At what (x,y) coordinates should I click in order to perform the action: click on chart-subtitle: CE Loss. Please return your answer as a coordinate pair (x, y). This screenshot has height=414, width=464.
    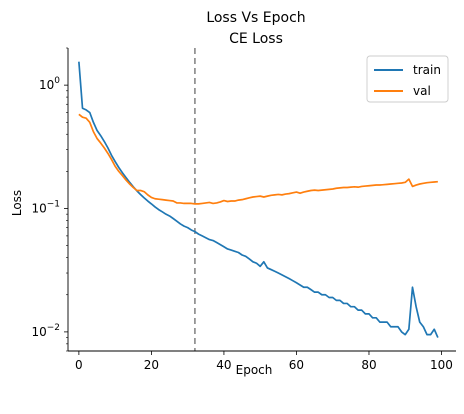
    Looking at the image, I should click on (256, 39).